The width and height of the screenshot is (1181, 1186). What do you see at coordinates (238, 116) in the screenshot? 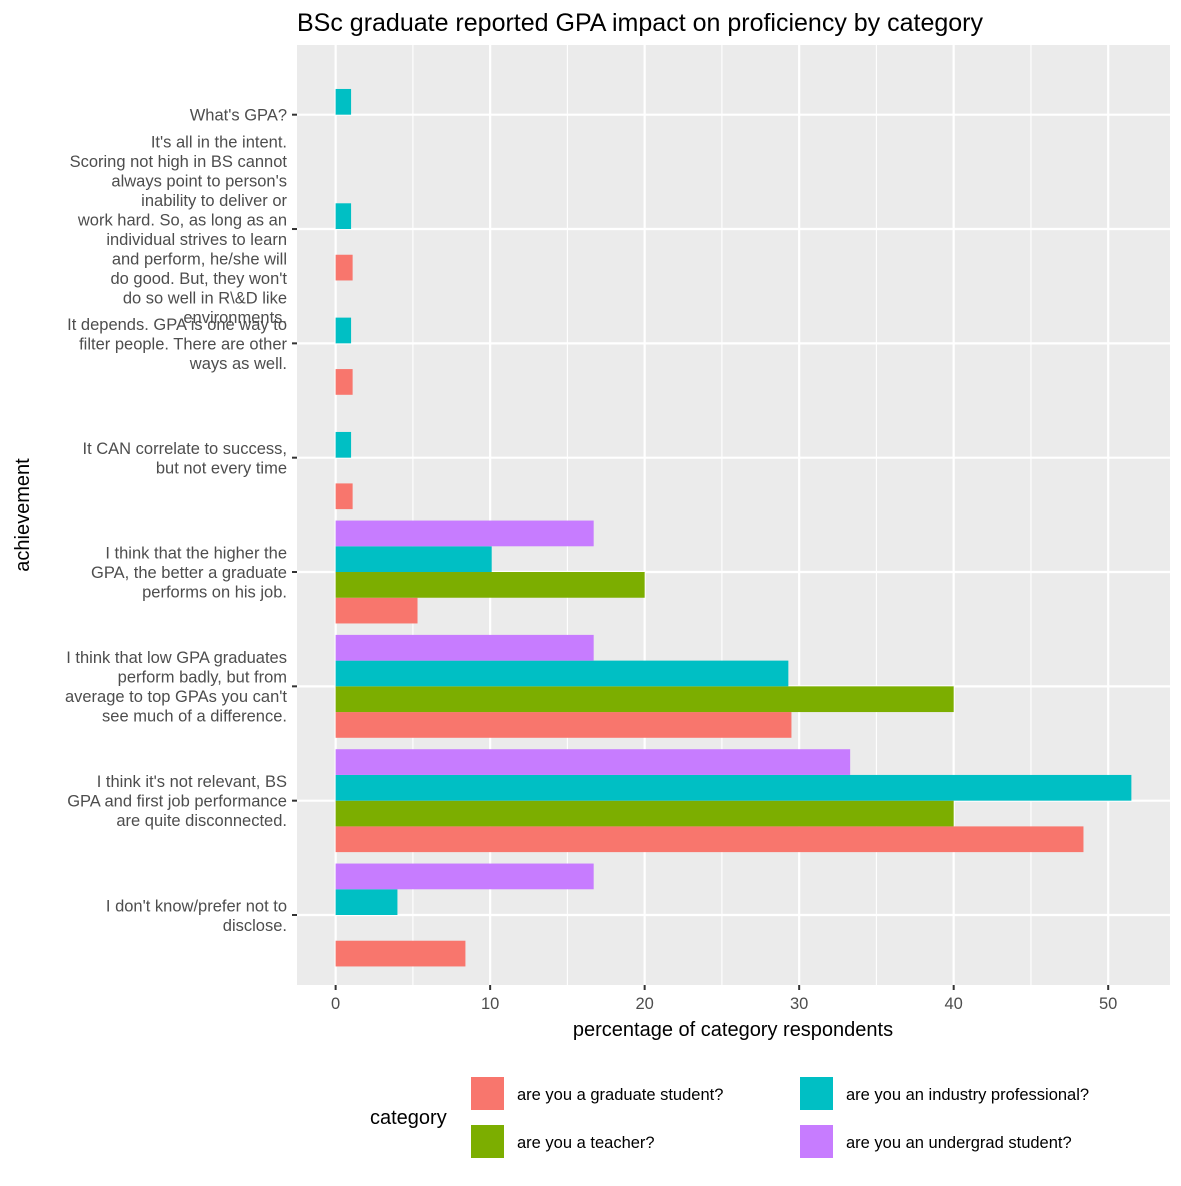
I see `y-tick-label: What's GPA?` at bounding box center [238, 116].